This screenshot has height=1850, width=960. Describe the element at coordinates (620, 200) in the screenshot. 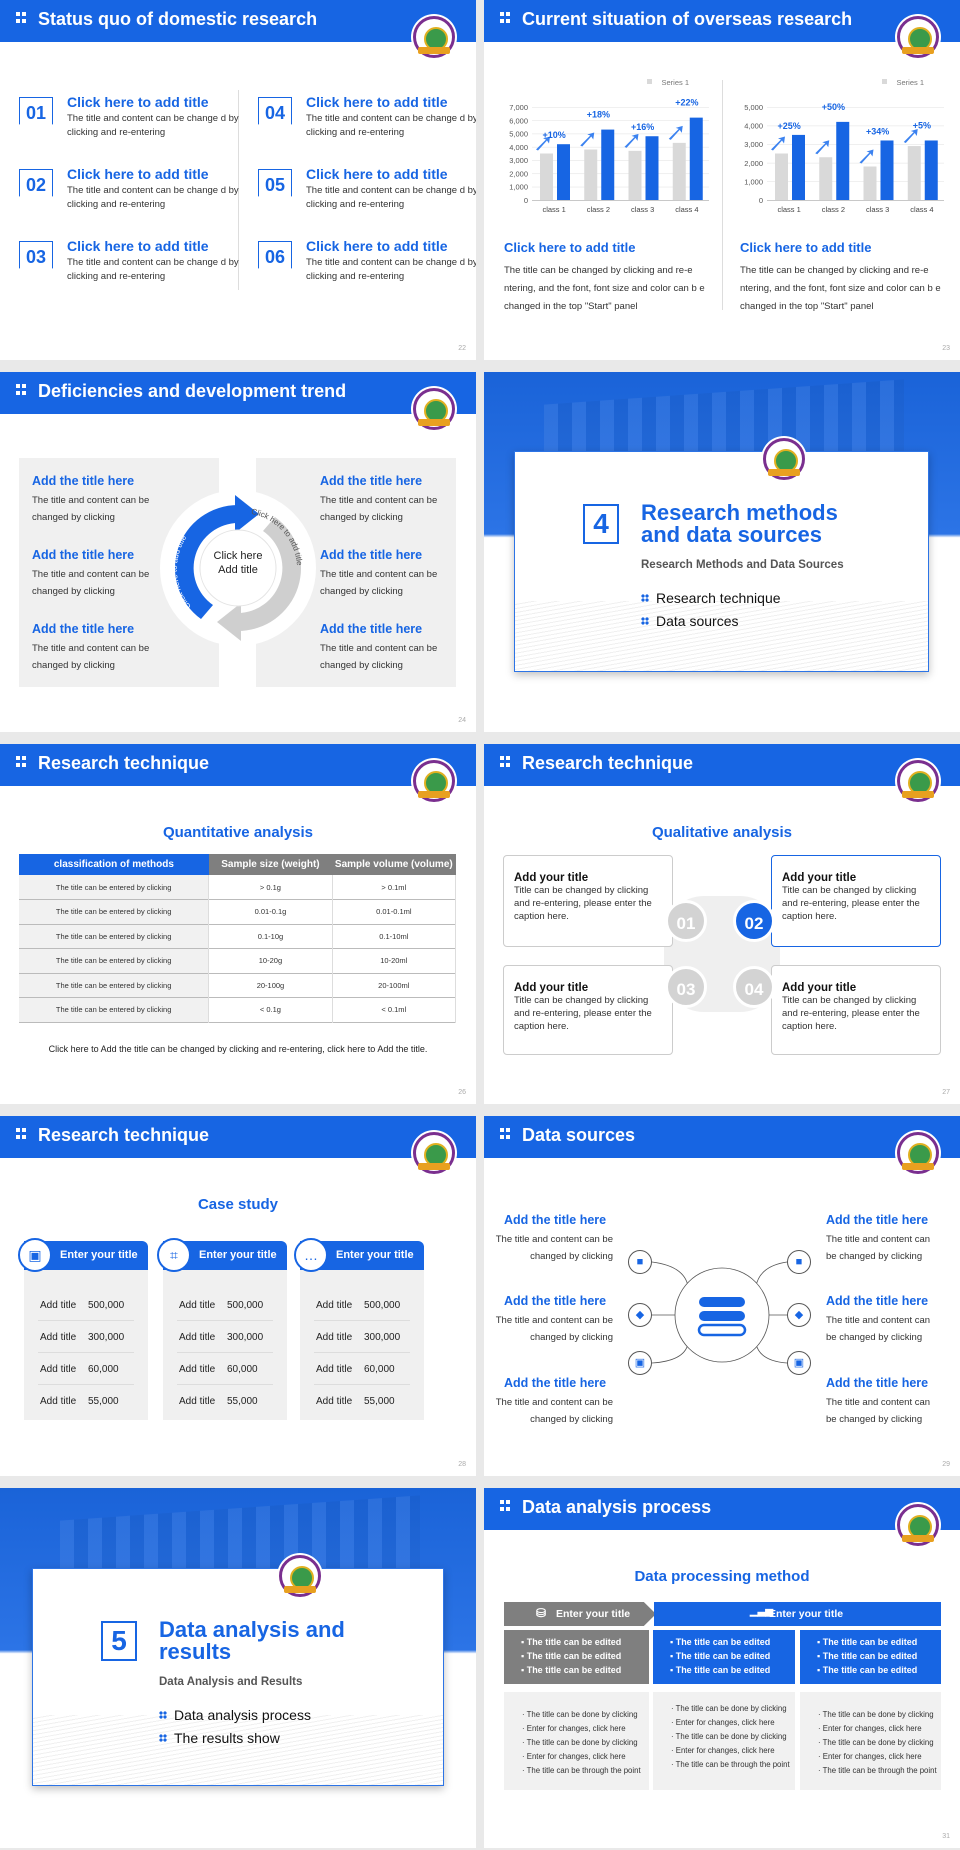

I see `x-axis` at that location.